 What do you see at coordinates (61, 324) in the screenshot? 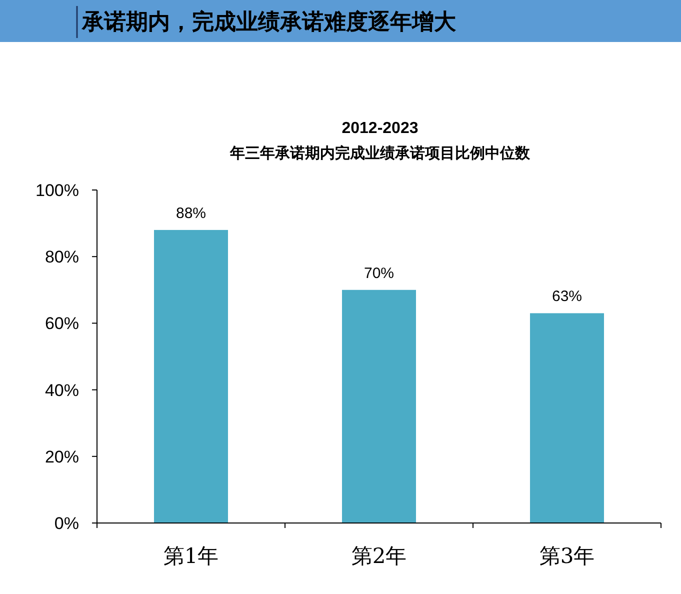
I see `y-tick-label: 60%` at bounding box center [61, 324].